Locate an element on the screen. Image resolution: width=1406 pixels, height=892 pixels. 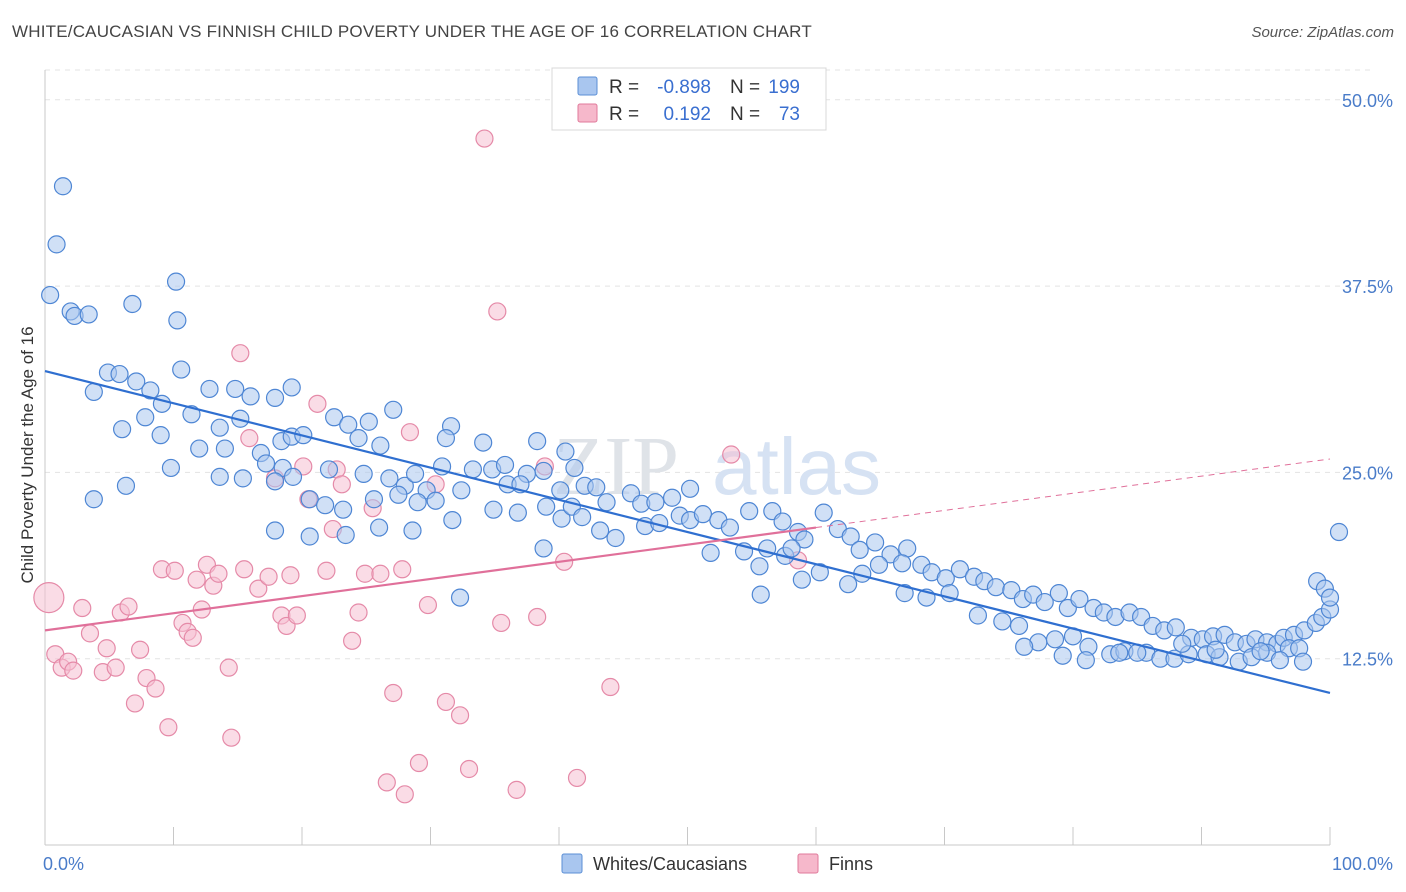
legend-n-value-finns: 73 is located at coordinates (789, 114).